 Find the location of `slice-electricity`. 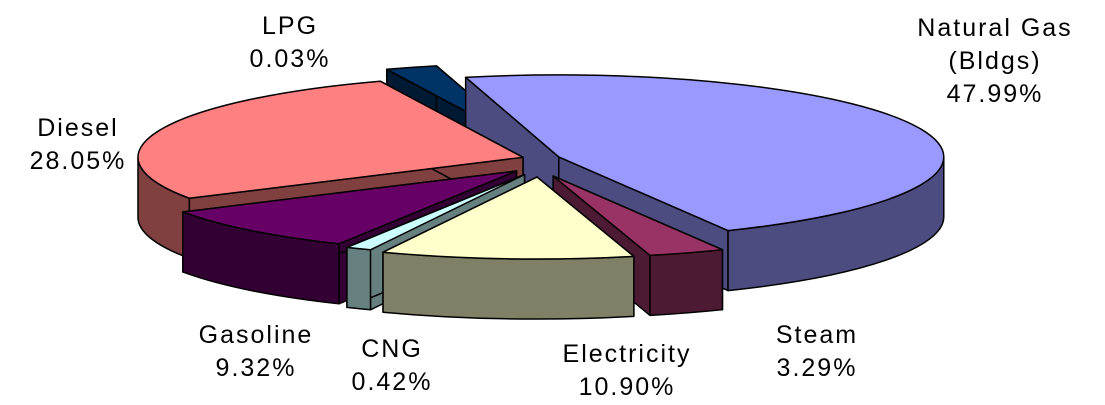

slice-electricity is located at coordinates (508, 248).